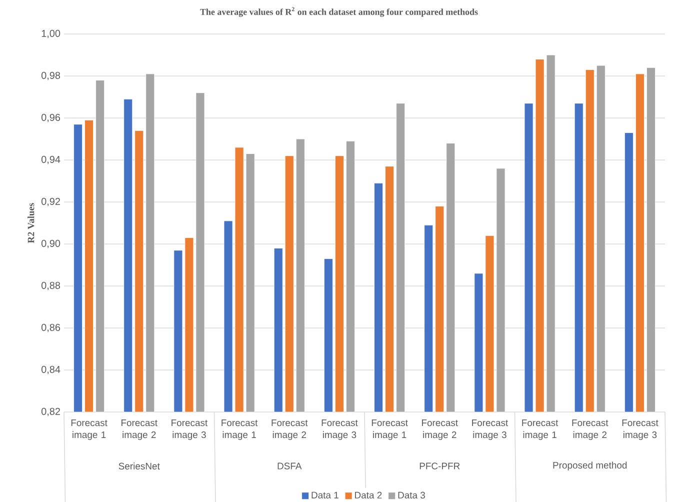 The width and height of the screenshot is (678, 502). Describe the element at coordinates (50, 328) in the screenshot. I see `y-tick-label: 0,86` at that location.